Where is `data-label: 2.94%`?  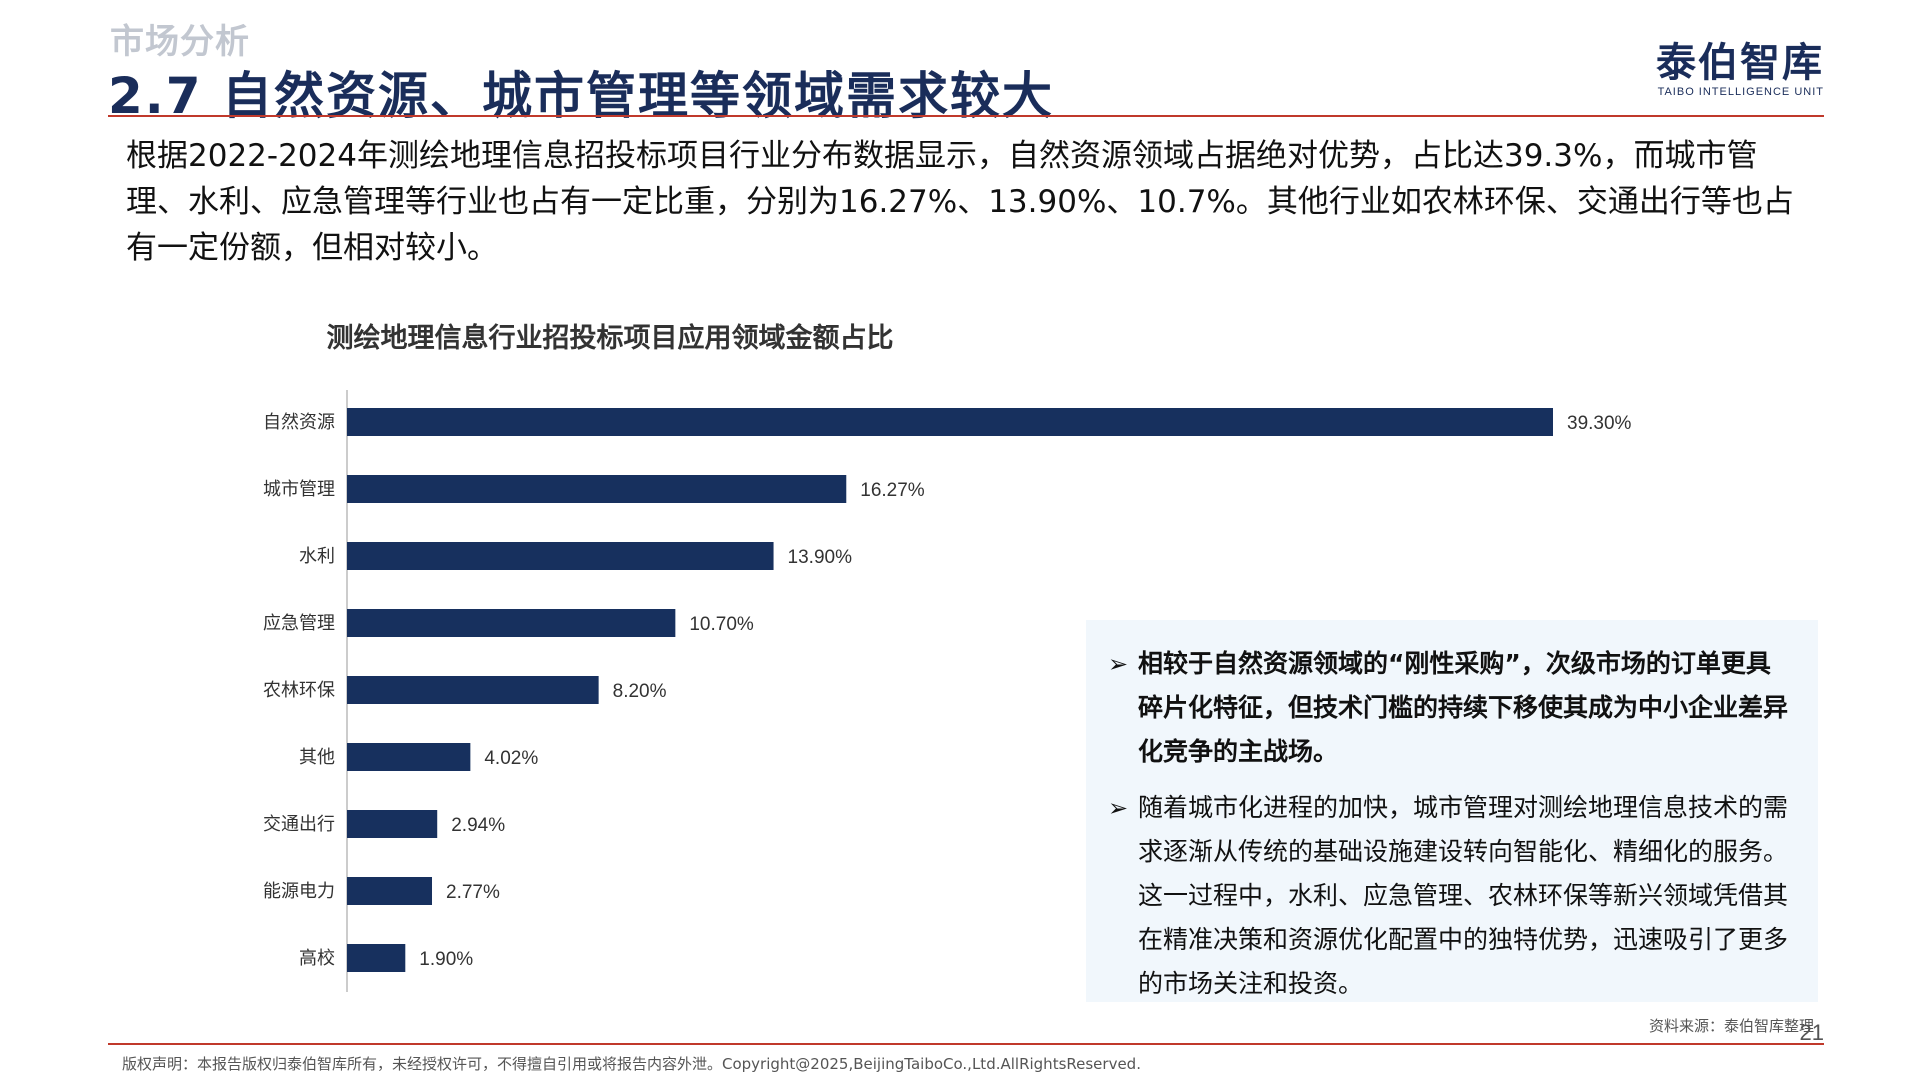
data-label: 2.94% is located at coordinates (478, 825).